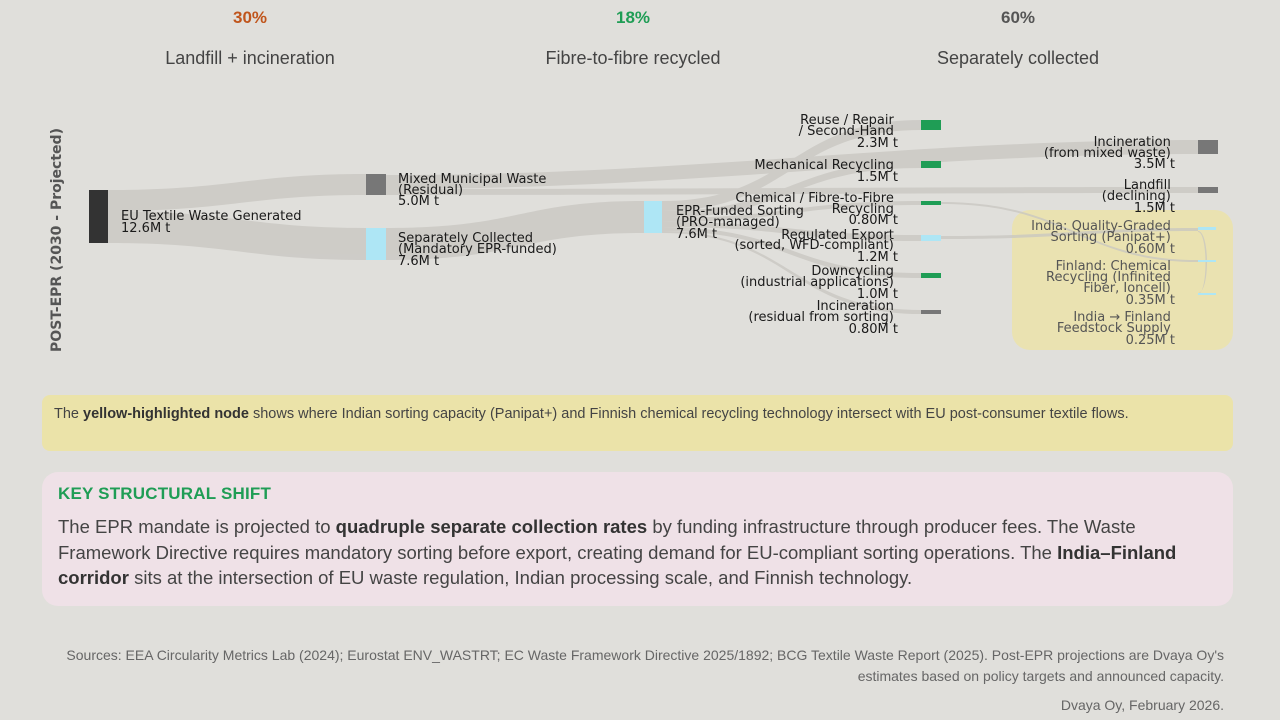 The height and width of the screenshot is (720, 1280). I want to click on label-generated: EU Textile Waste Generated 12.6M t, so click(213, 222).